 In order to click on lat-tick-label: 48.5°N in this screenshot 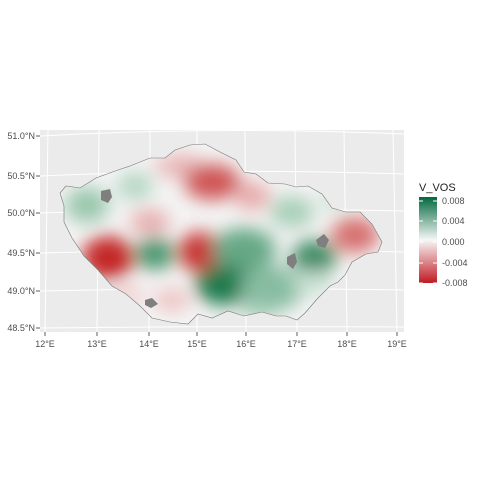, I will do `click(21, 328)`.